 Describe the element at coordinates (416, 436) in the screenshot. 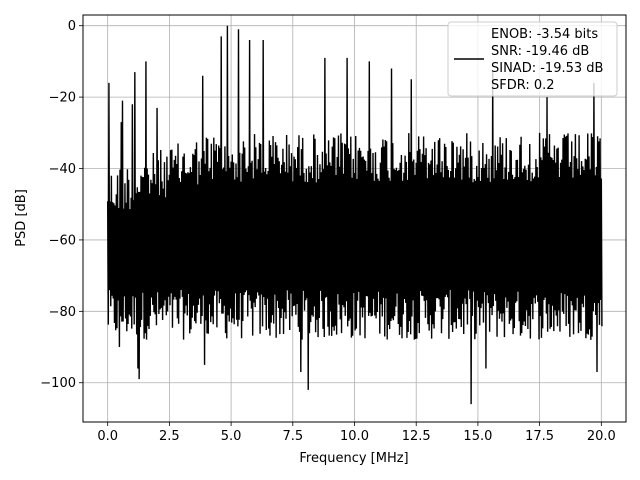

I see `x-tick-label: 12.5` at that location.